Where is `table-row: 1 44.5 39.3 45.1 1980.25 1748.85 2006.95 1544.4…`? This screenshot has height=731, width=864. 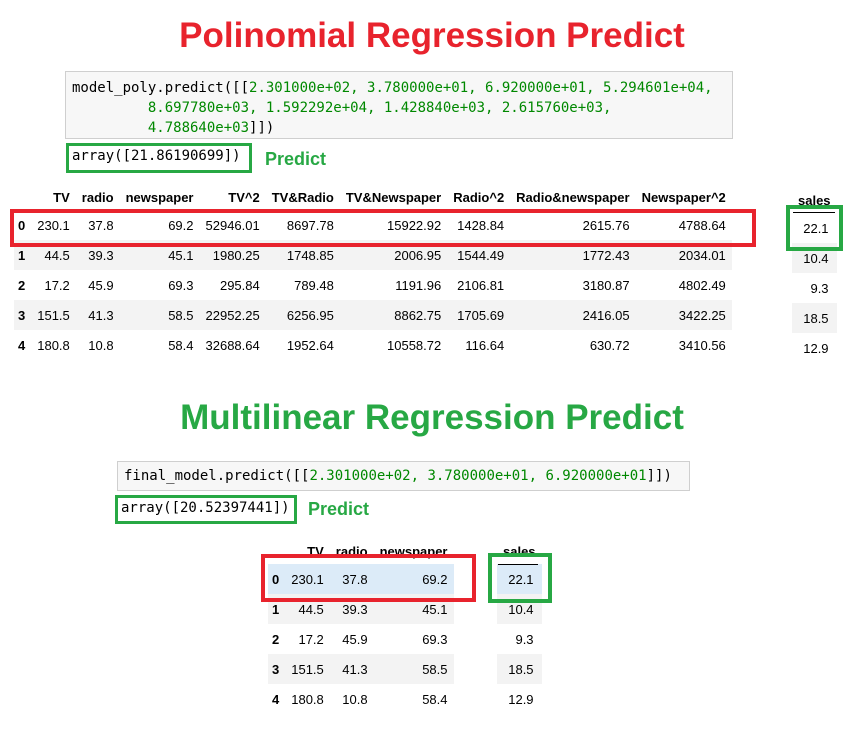
table-row: 1 44.5 39.3 45.1 1980.25 1748.85 2006.95 1544.4… is located at coordinates (373, 255).